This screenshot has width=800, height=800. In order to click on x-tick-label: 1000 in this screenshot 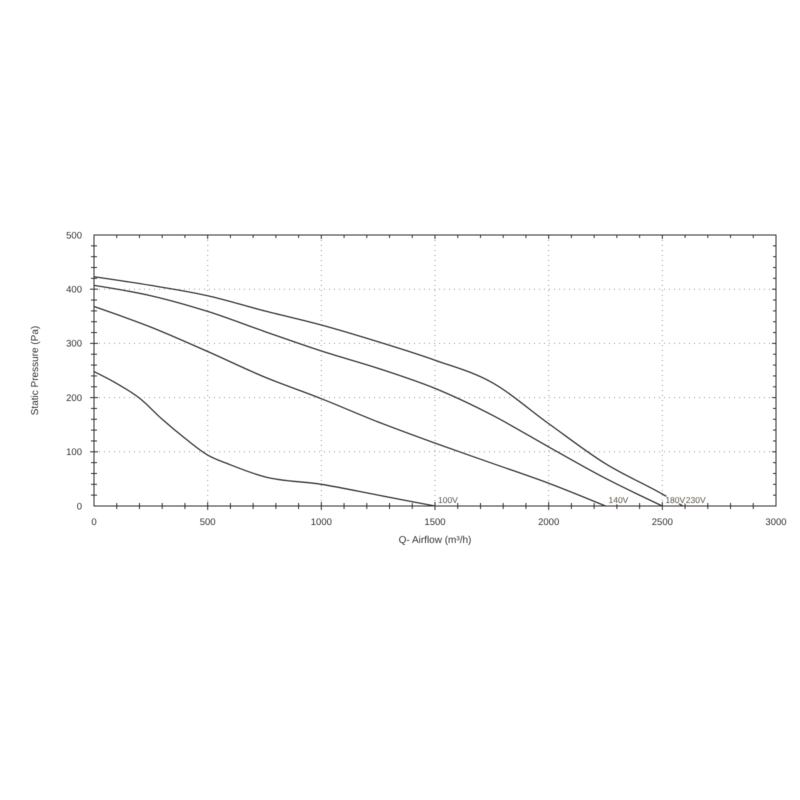, I will do `click(321, 522)`.